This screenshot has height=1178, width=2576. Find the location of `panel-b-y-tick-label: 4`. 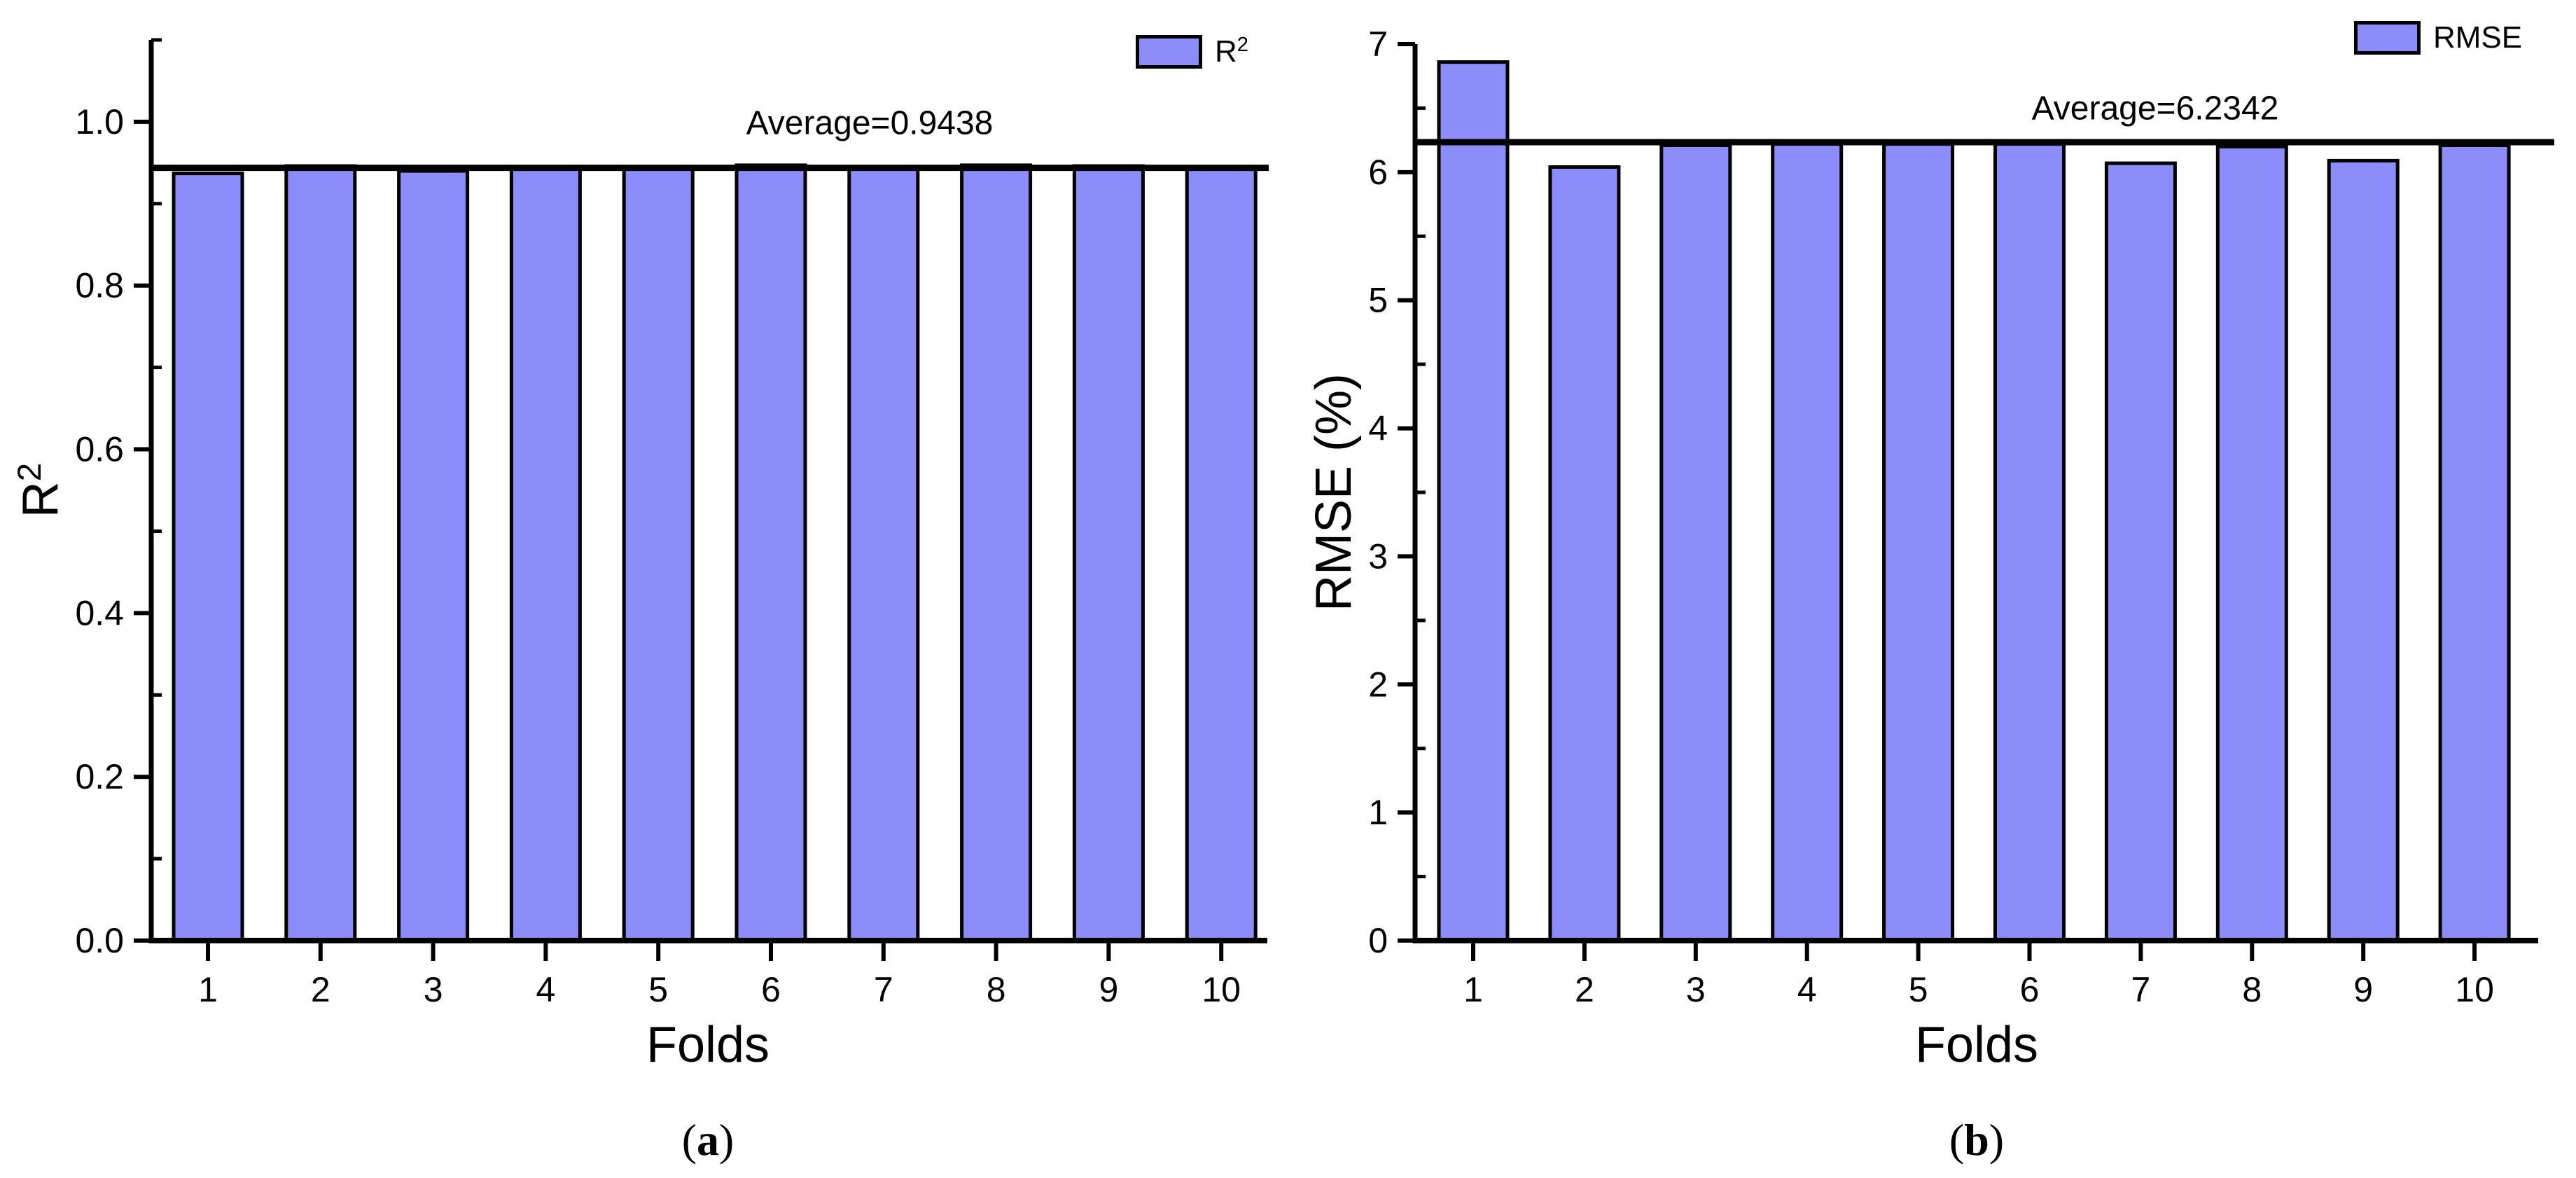

panel-b-y-tick-label: 4 is located at coordinates (1378, 428).